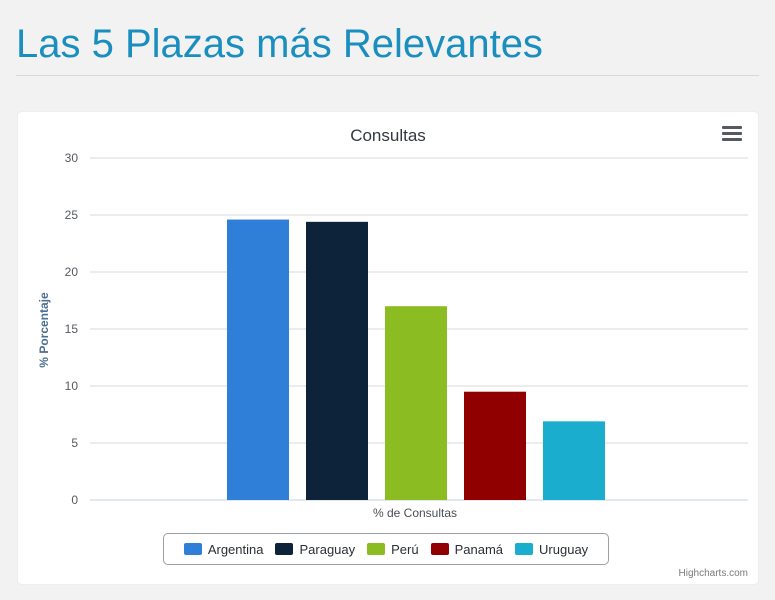  What do you see at coordinates (479, 549) in the screenshot?
I see `legend-label: Panamá` at bounding box center [479, 549].